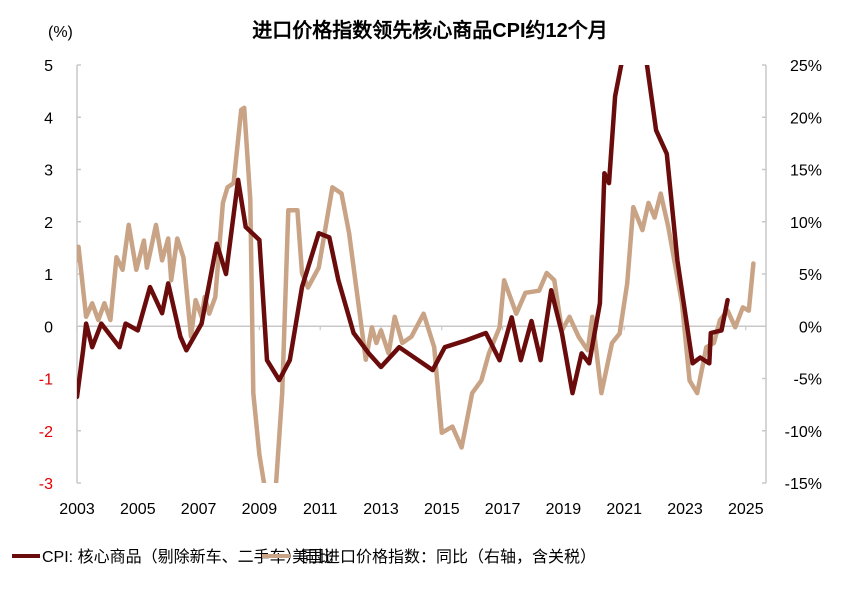  Describe the element at coordinates (48, 66) in the screenshot. I see `left-tick-label: 5` at that location.